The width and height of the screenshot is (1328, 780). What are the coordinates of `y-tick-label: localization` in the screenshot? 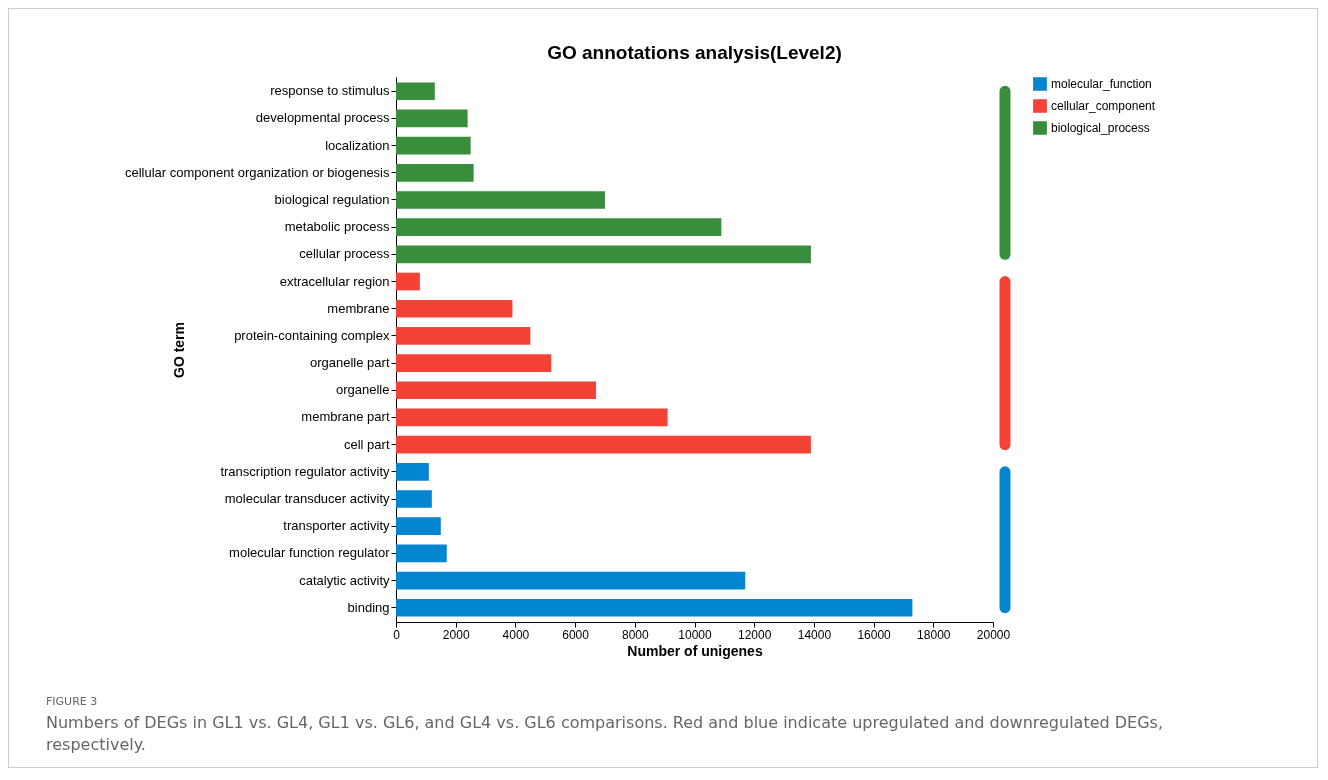 It's located at (357, 145).